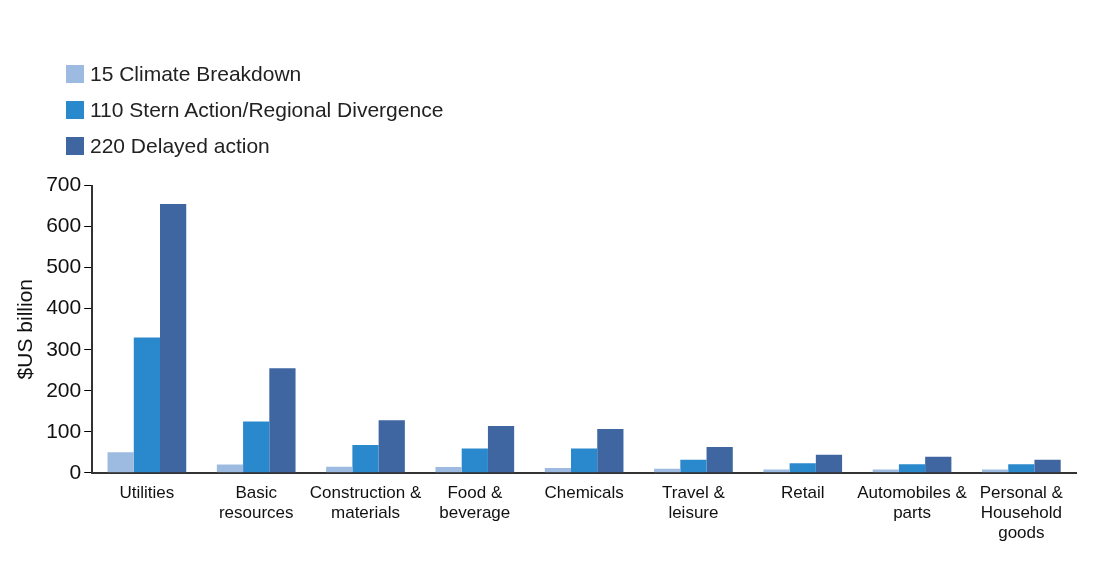  What do you see at coordinates (25, 329) in the screenshot?
I see `y-axis-title: $US billion` at bounding box center [25, 329].